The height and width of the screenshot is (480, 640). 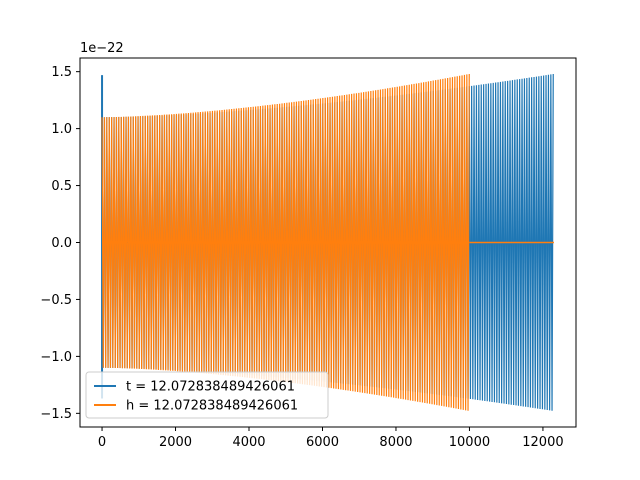 I want to click on x-tick-label: 4000, so click(x=248, y=442).